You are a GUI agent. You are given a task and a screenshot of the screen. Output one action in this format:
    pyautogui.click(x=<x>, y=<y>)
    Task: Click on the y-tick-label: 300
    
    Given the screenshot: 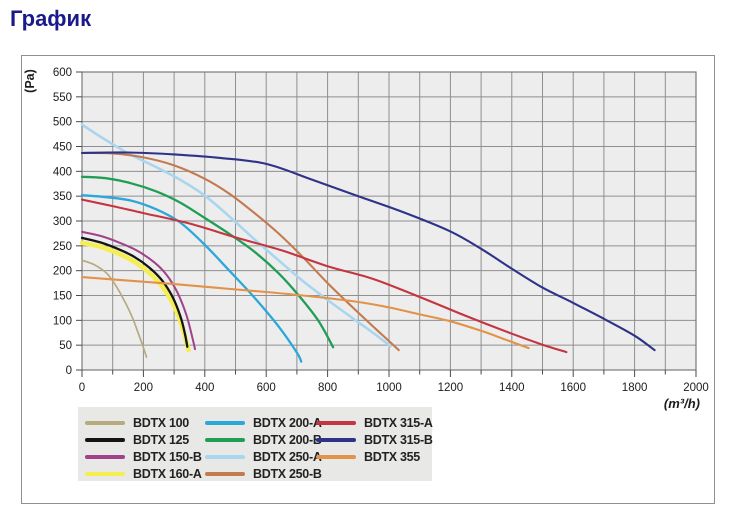 What is the action you would take?
    pyautogui.click(x=62, y=222)
    